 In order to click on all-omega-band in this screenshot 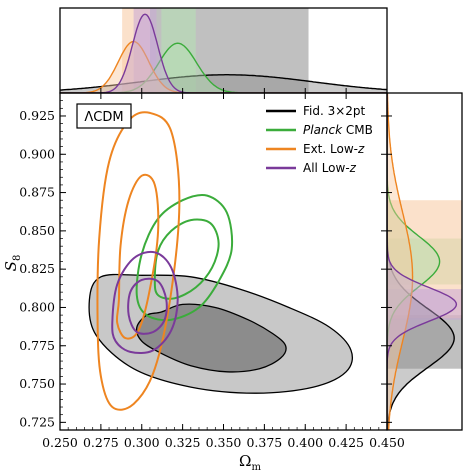, I will do `click(145, 50)`.